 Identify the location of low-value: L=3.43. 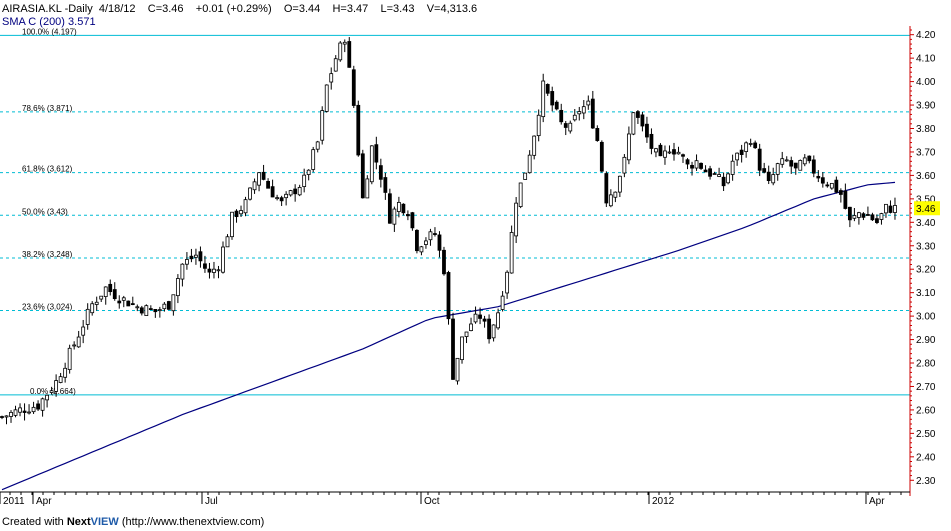
(397, 9).